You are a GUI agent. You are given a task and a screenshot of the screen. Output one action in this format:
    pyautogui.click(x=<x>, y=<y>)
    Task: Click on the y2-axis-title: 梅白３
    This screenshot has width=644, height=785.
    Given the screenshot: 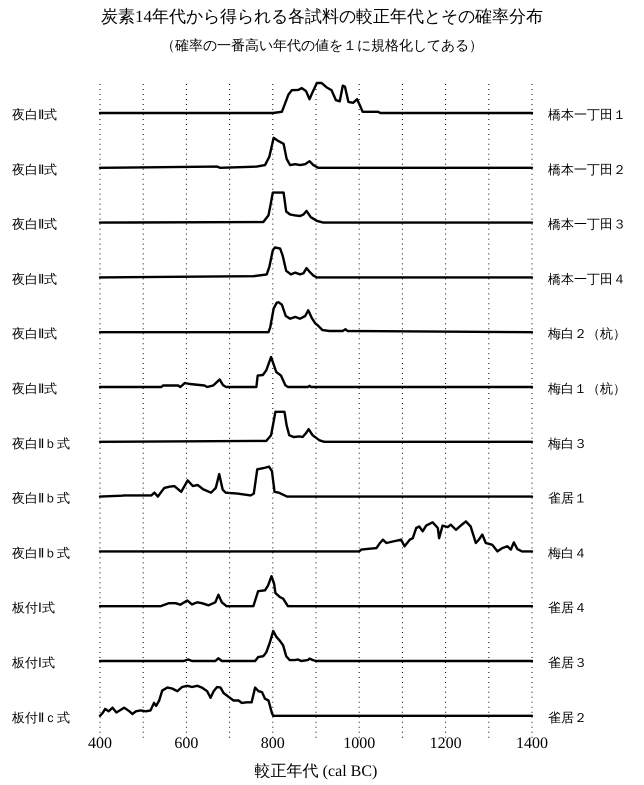 What is the action you would take?
    pyautogui.click(x=567, y=443)
    